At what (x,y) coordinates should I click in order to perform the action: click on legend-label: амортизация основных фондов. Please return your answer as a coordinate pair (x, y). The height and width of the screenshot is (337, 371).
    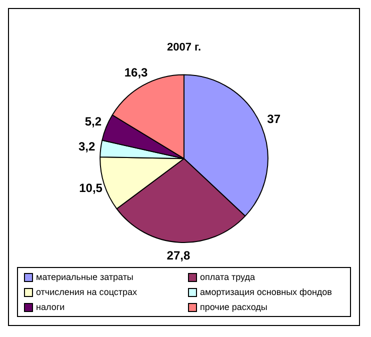
    Looking at the image, I should click on (266, 292).